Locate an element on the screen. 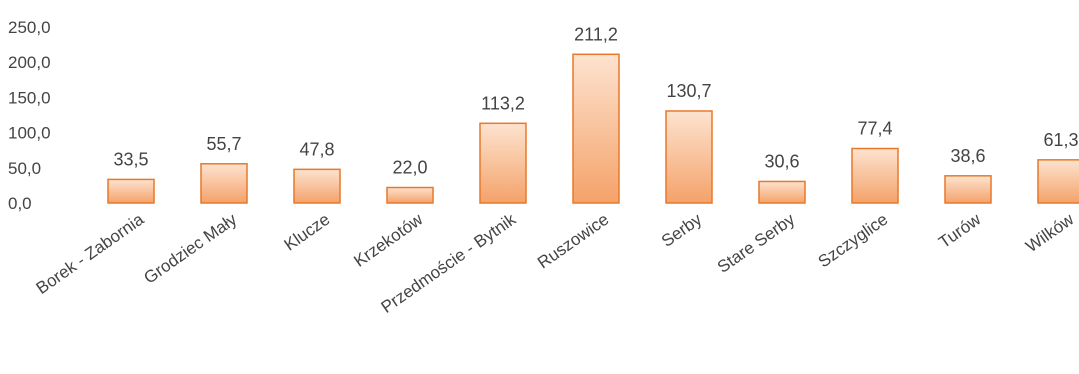 Image resolution: width=1079 pixels, height=374 pixels. data-label: 38,6 is located at coordinates (967, 156).